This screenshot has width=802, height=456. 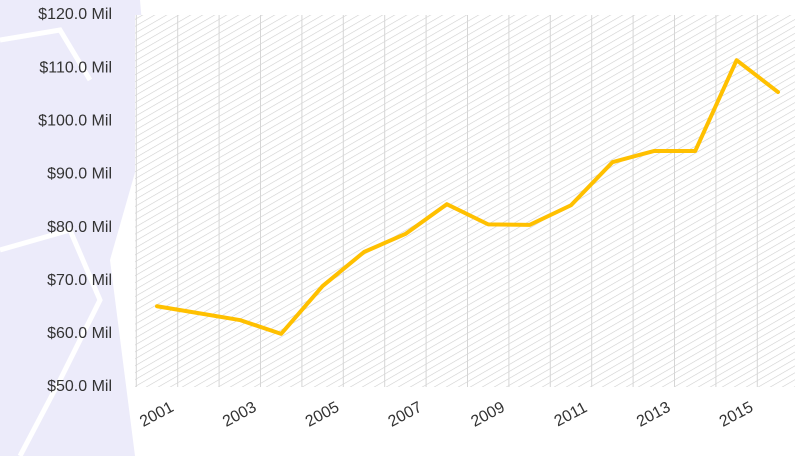 What do you see at coordinates (51, 241) in the screenshot?
I see `background-lines` at bounding box center [51, 241].